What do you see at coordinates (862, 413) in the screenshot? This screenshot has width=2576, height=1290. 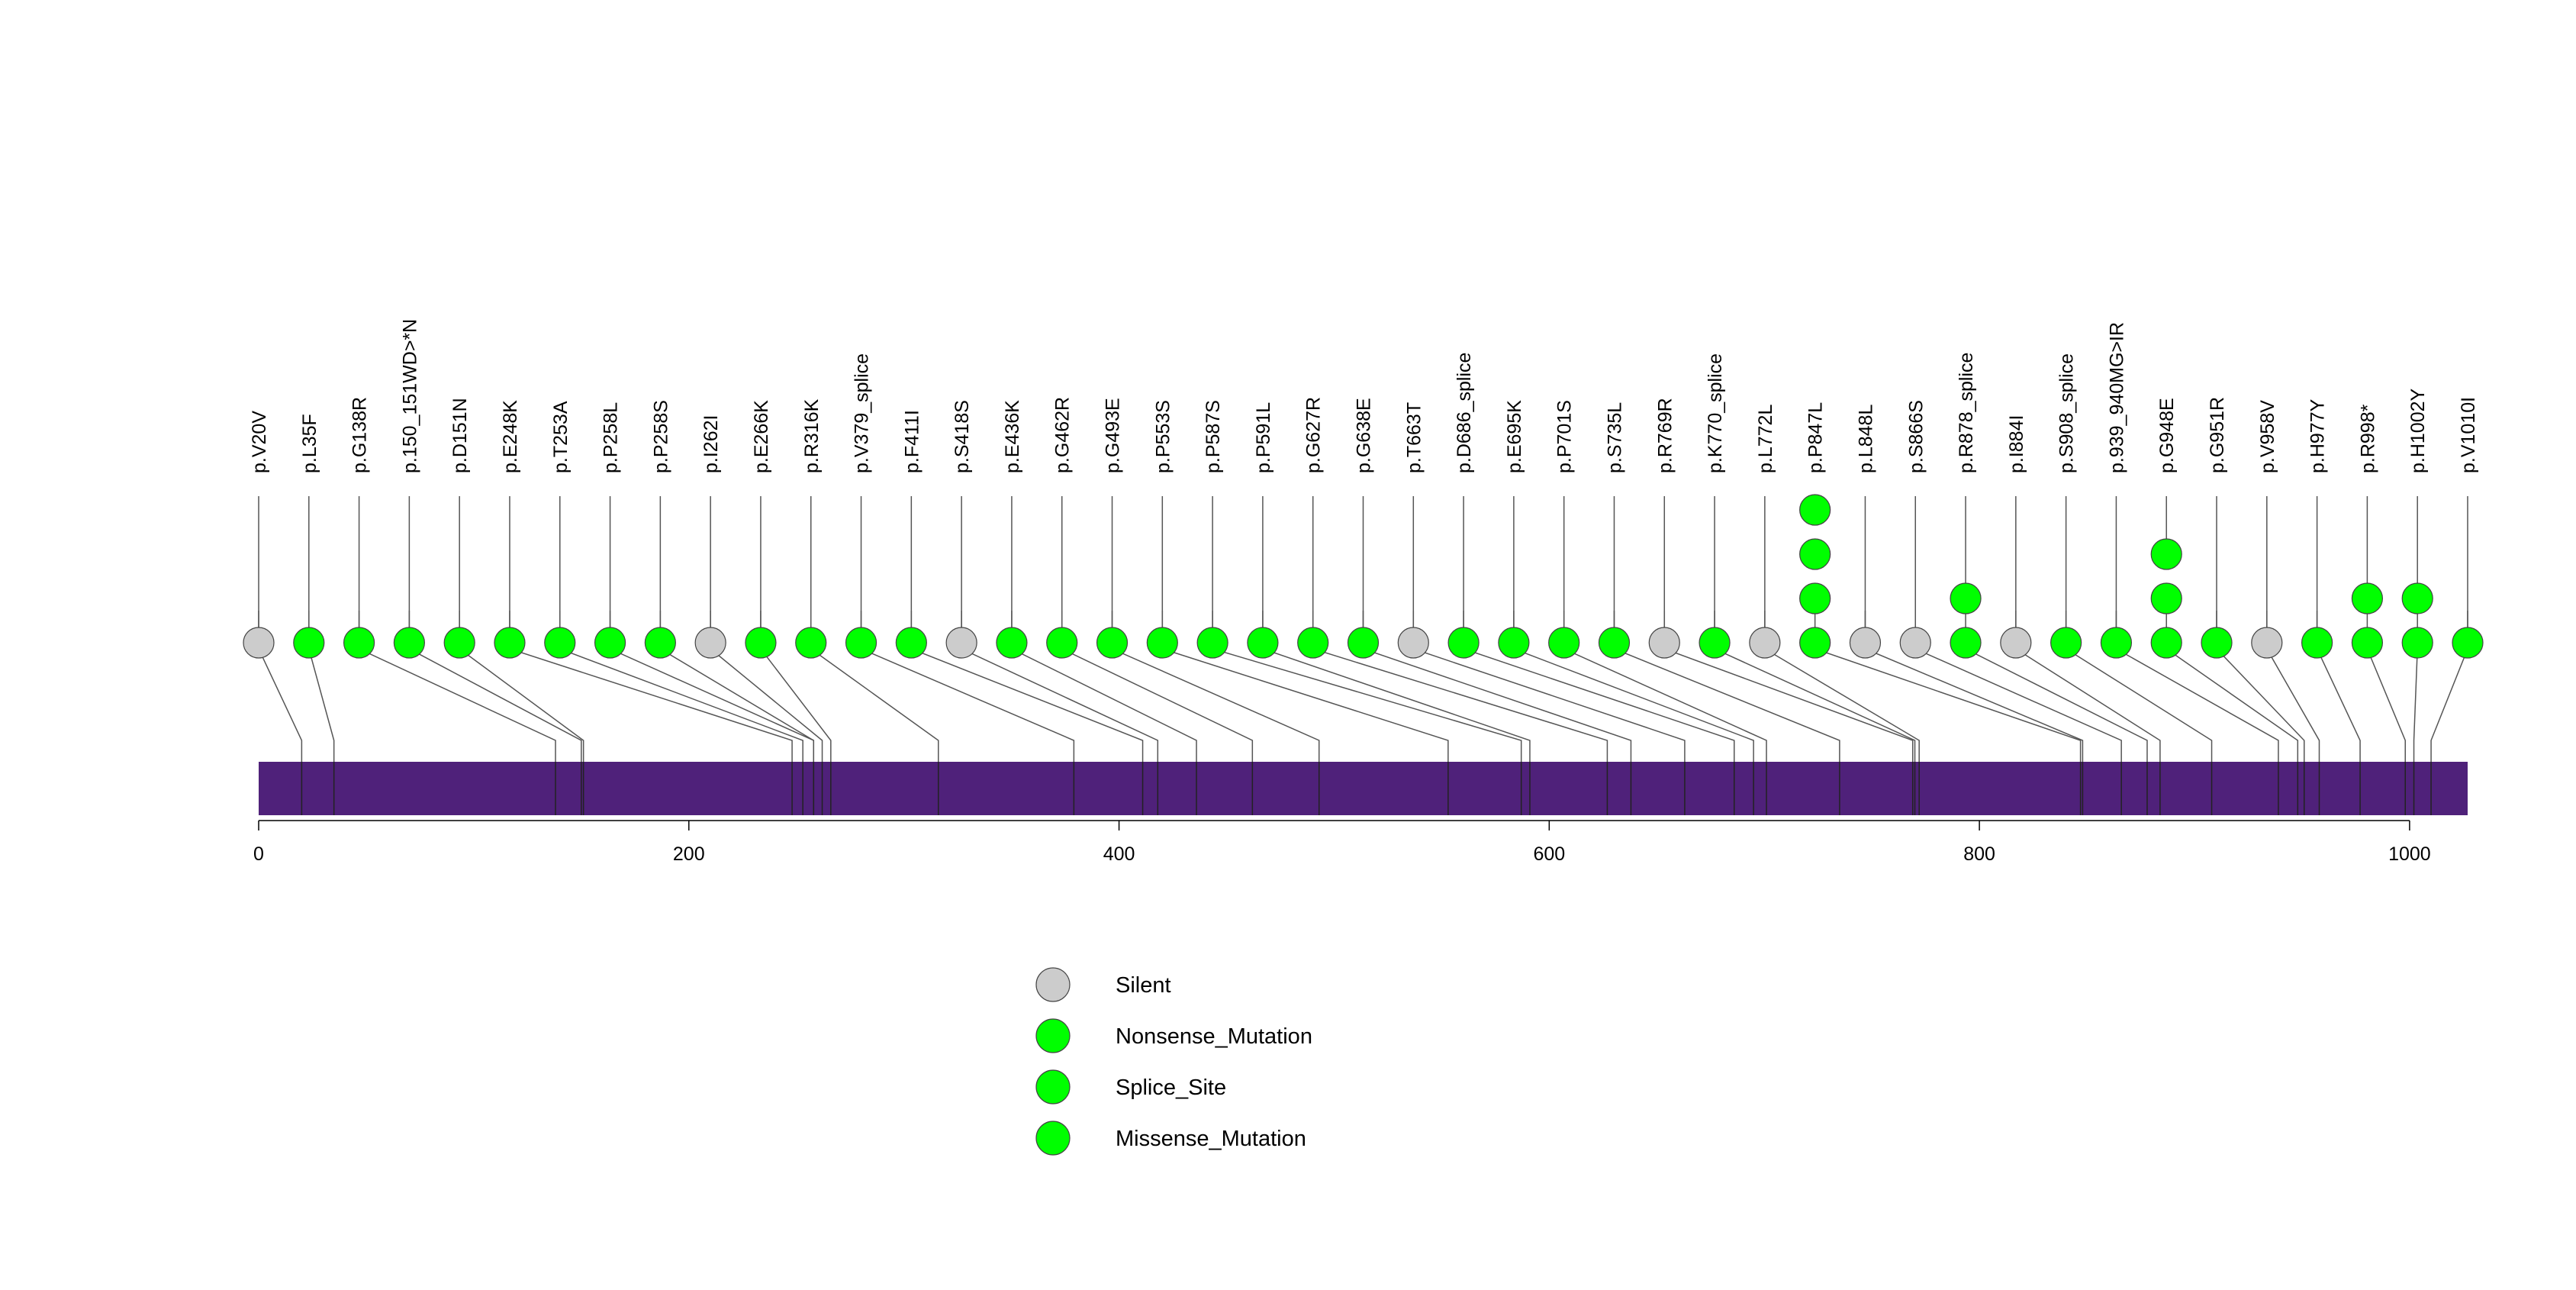 I see `mutation-label: p.V379_splice` at bounding box center [862, 413].